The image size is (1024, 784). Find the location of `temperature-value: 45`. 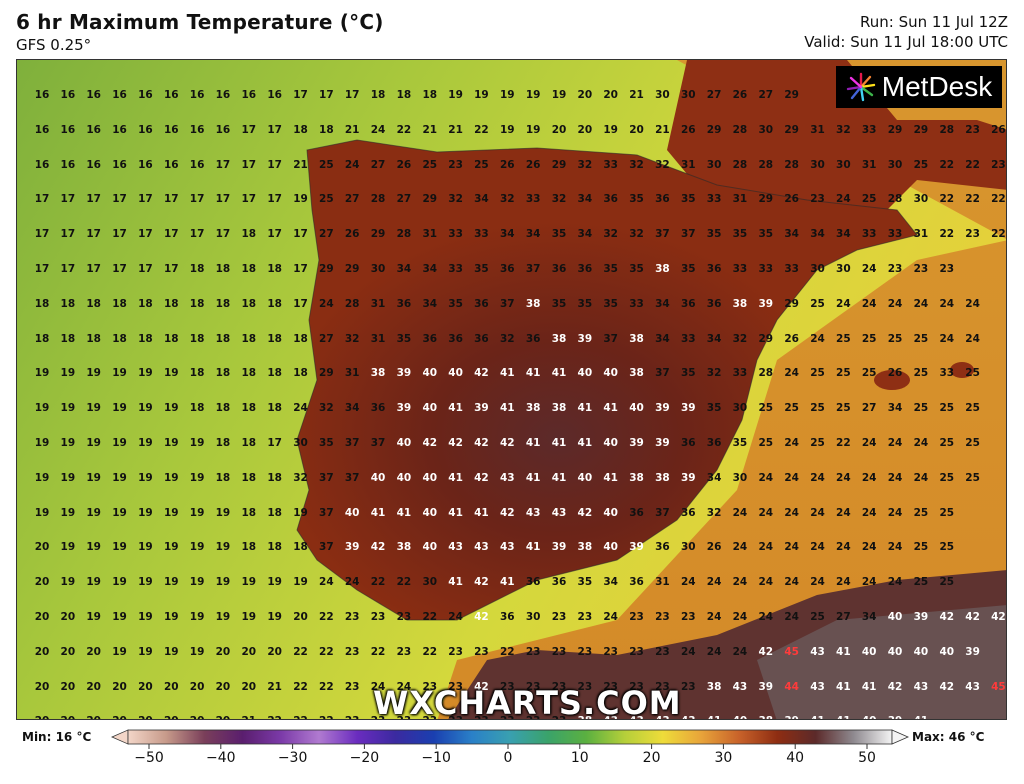

temperature-value: 45 is located at coordinates (791, 651).